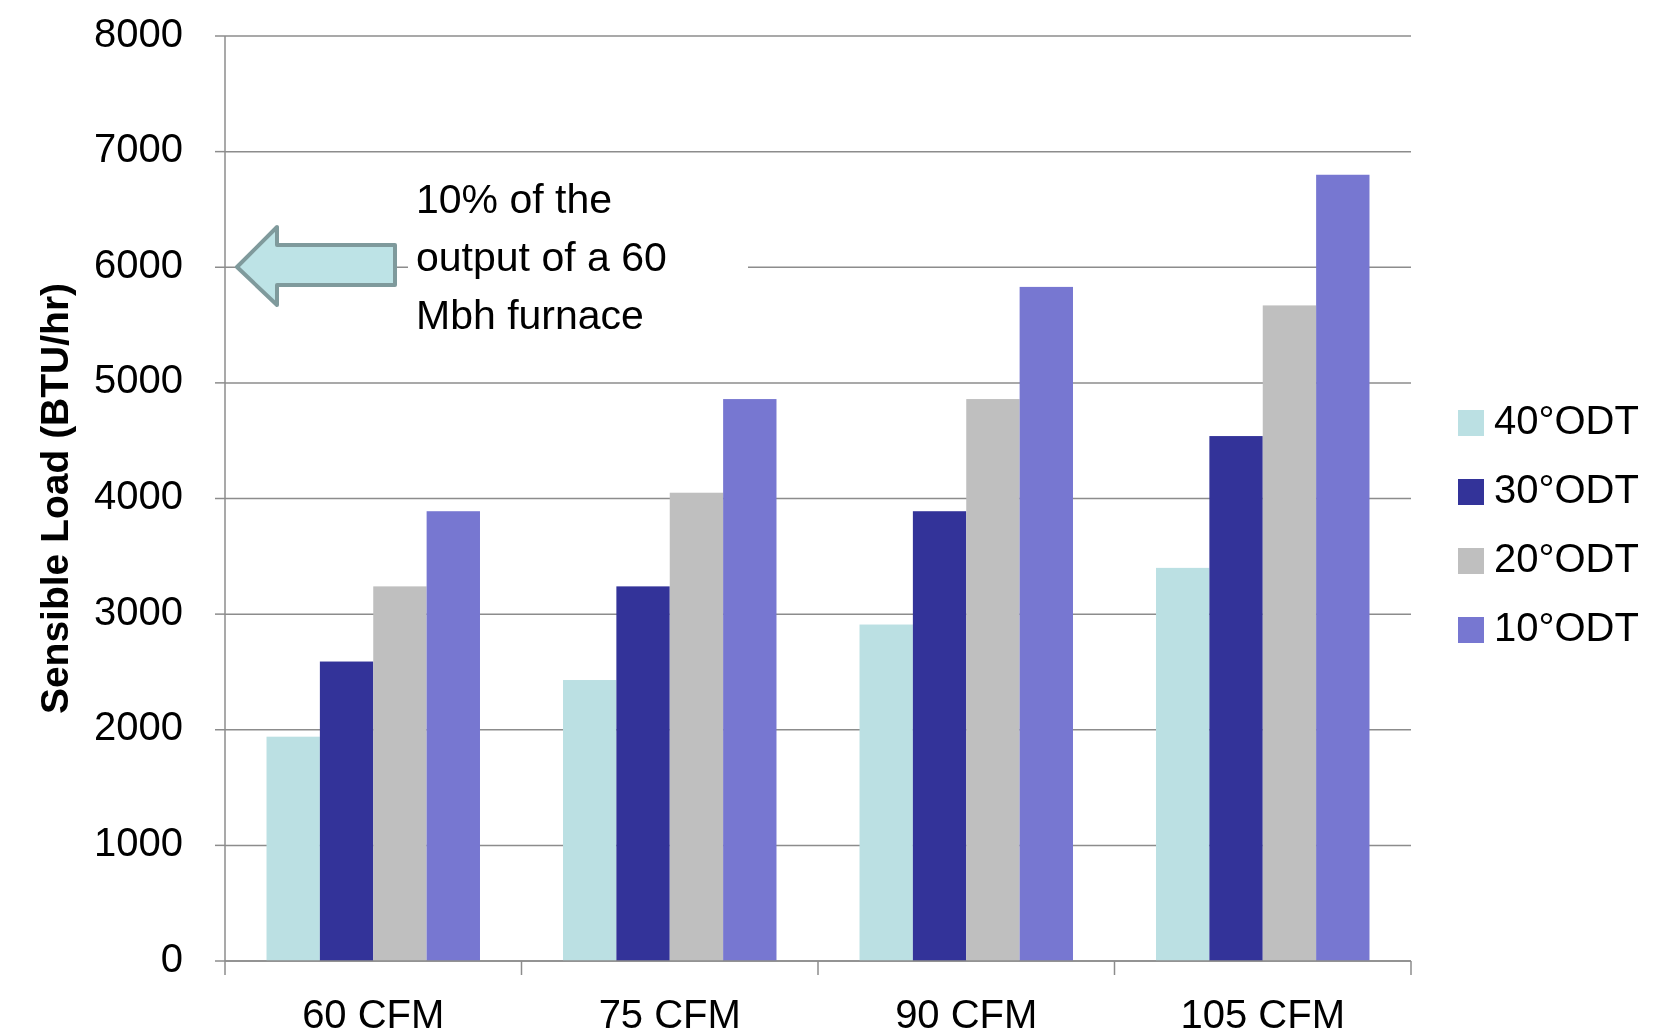 The width and height of the screenshot is (1675, 1032). Describe the element at coordinates (138, 726) in the screenshot. I see `y-tick-label: 2000` at that location.